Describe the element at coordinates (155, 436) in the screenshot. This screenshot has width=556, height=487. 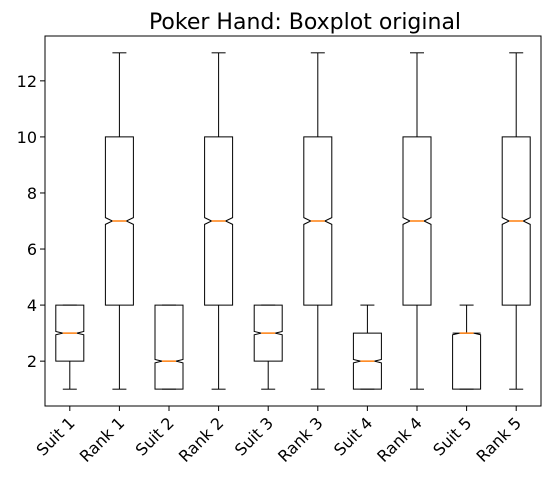
I see `x-tick-label: Suit 2` at that location.